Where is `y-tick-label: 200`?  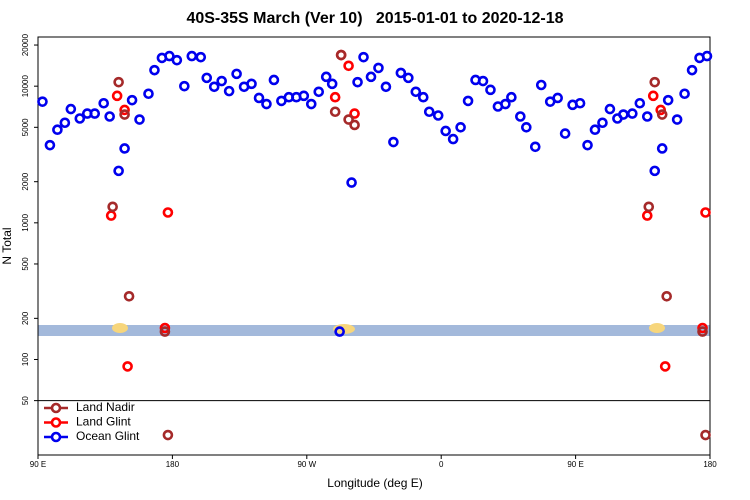 y-tick-label: 200 is located at coordinates (25, 318).